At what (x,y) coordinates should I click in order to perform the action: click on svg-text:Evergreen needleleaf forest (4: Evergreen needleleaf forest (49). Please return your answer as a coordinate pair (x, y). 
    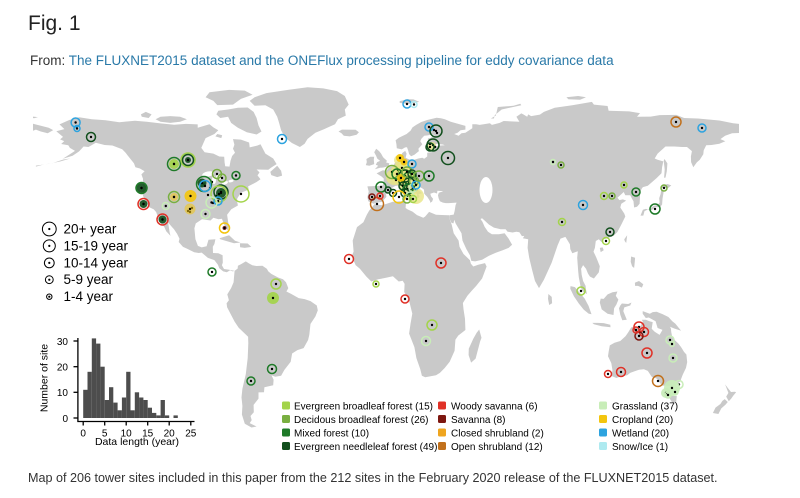
    Looking at the image, I should click on (365, 447).